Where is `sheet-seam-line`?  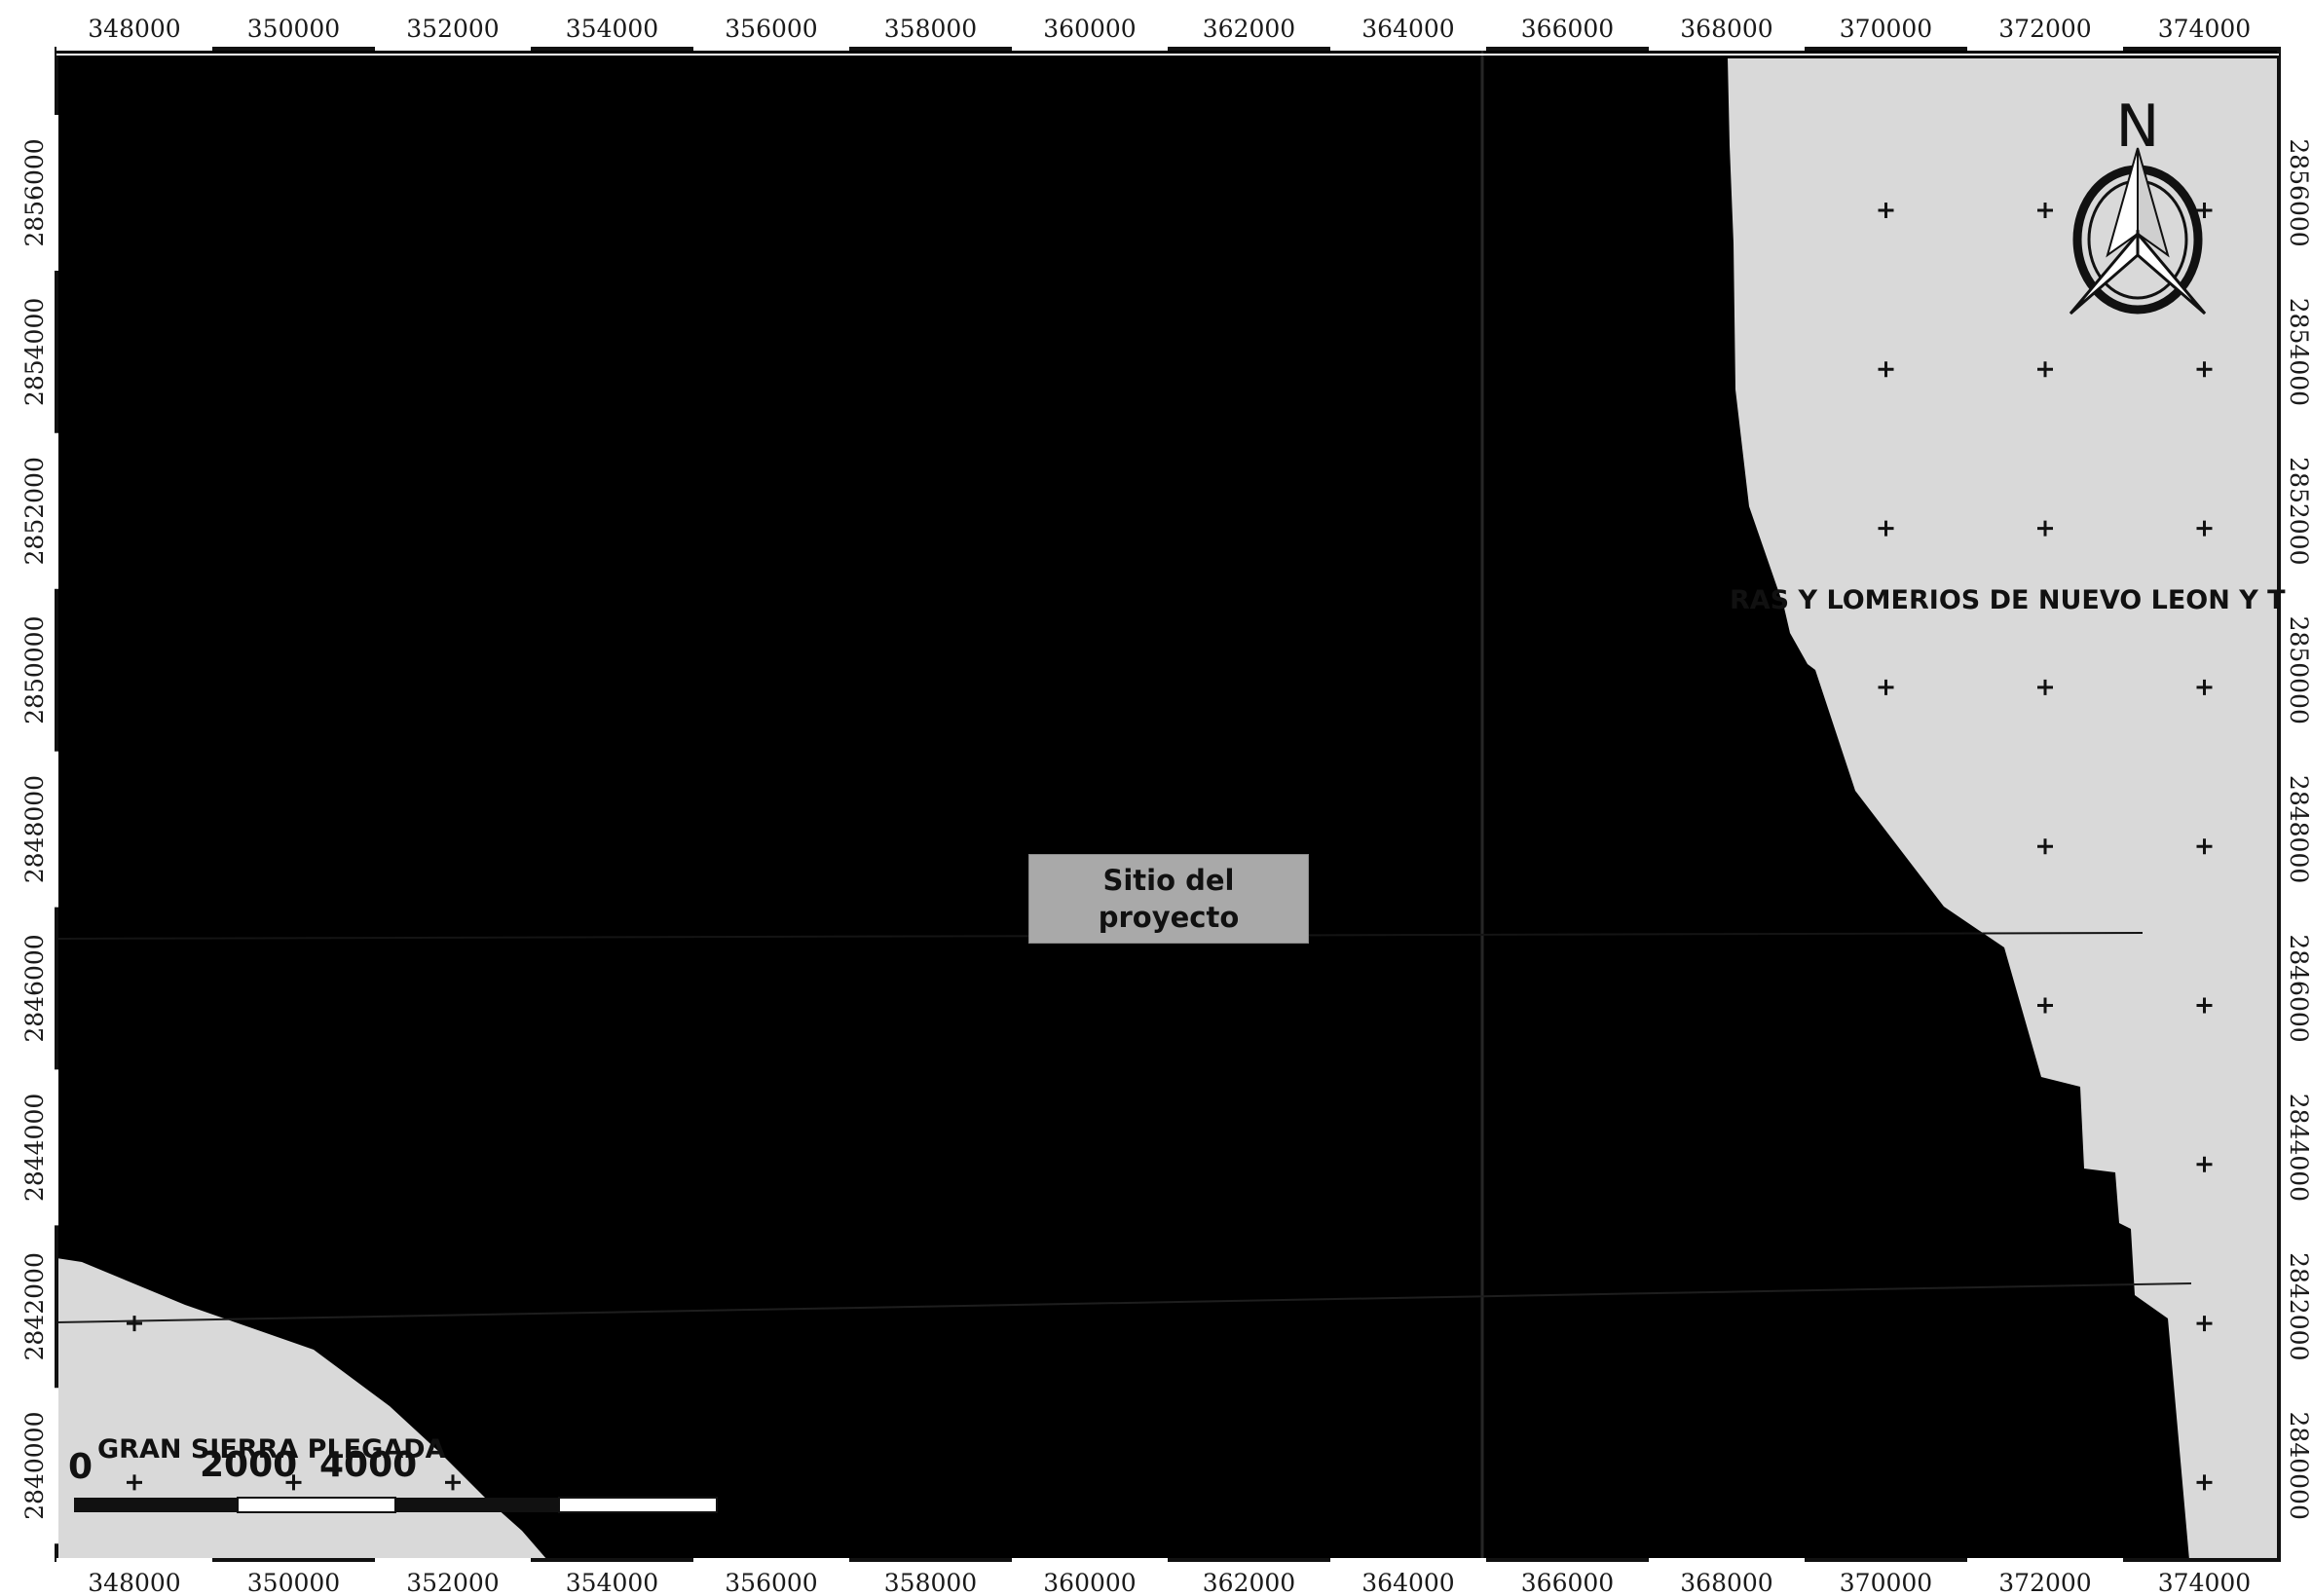
sheet-seam-line is located at coordinates (1124, 1302).